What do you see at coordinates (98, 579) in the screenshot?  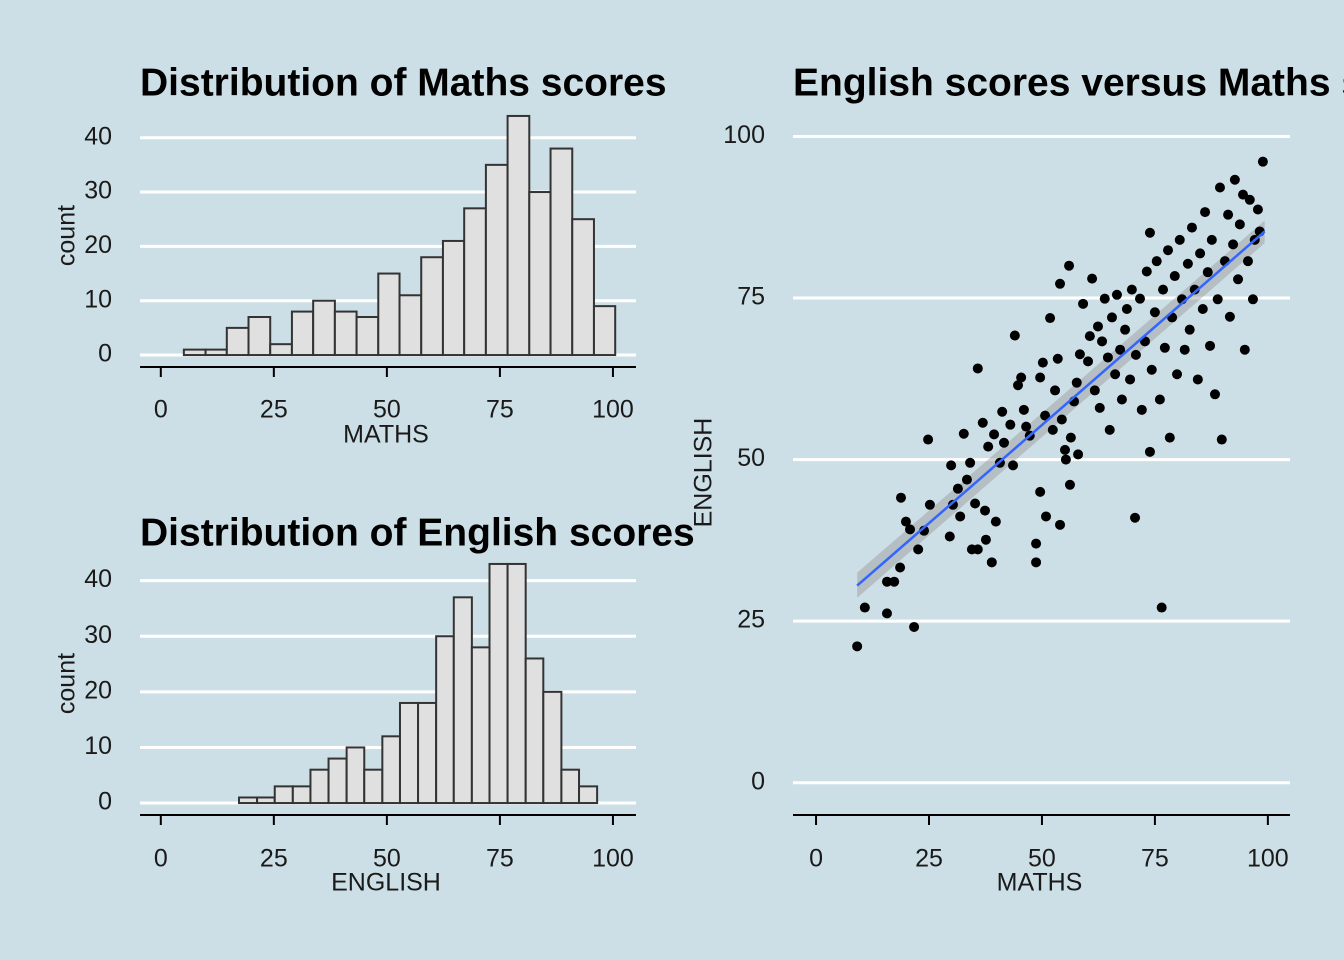 I see `y-tick-label: 40` at bounding box center [98, 579].